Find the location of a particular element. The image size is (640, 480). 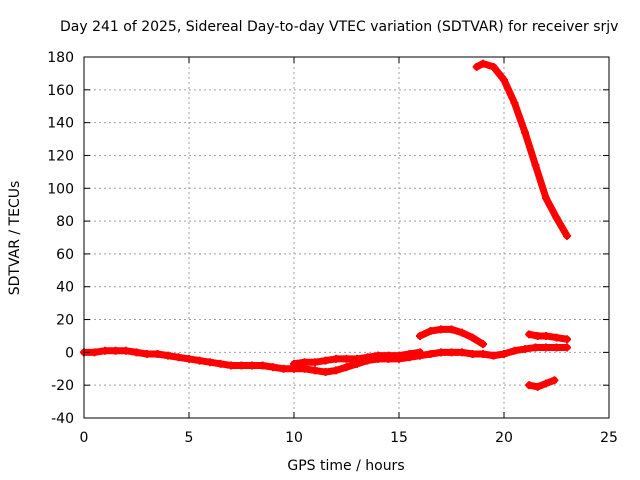

y-tick-label: -20 is located at coordinates (62, 386).